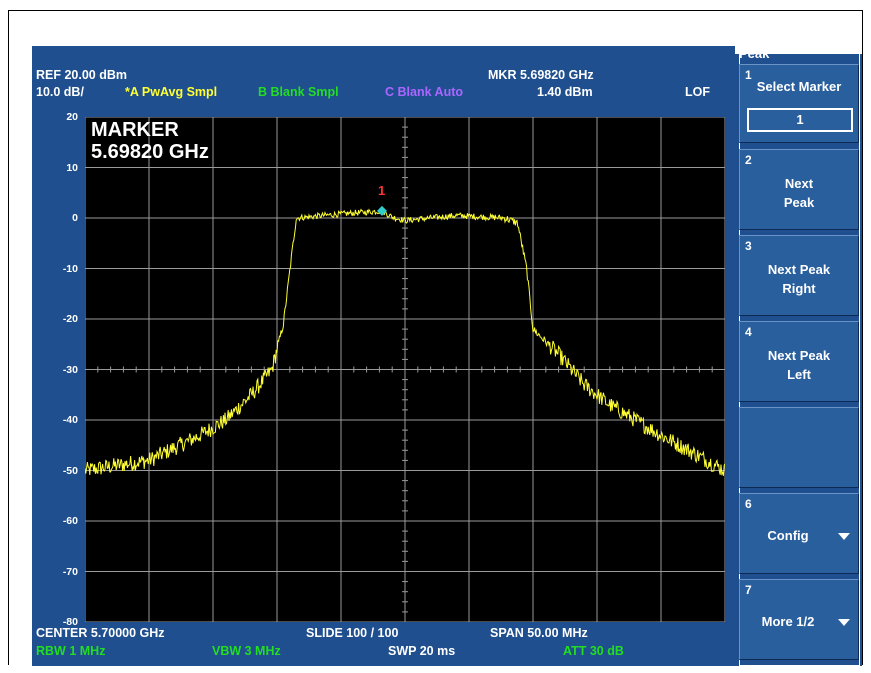  What do you see at coordinates (135, 130) in the screenshot?
I see `marker-title: MARKER` at bounding box center [135, 130].